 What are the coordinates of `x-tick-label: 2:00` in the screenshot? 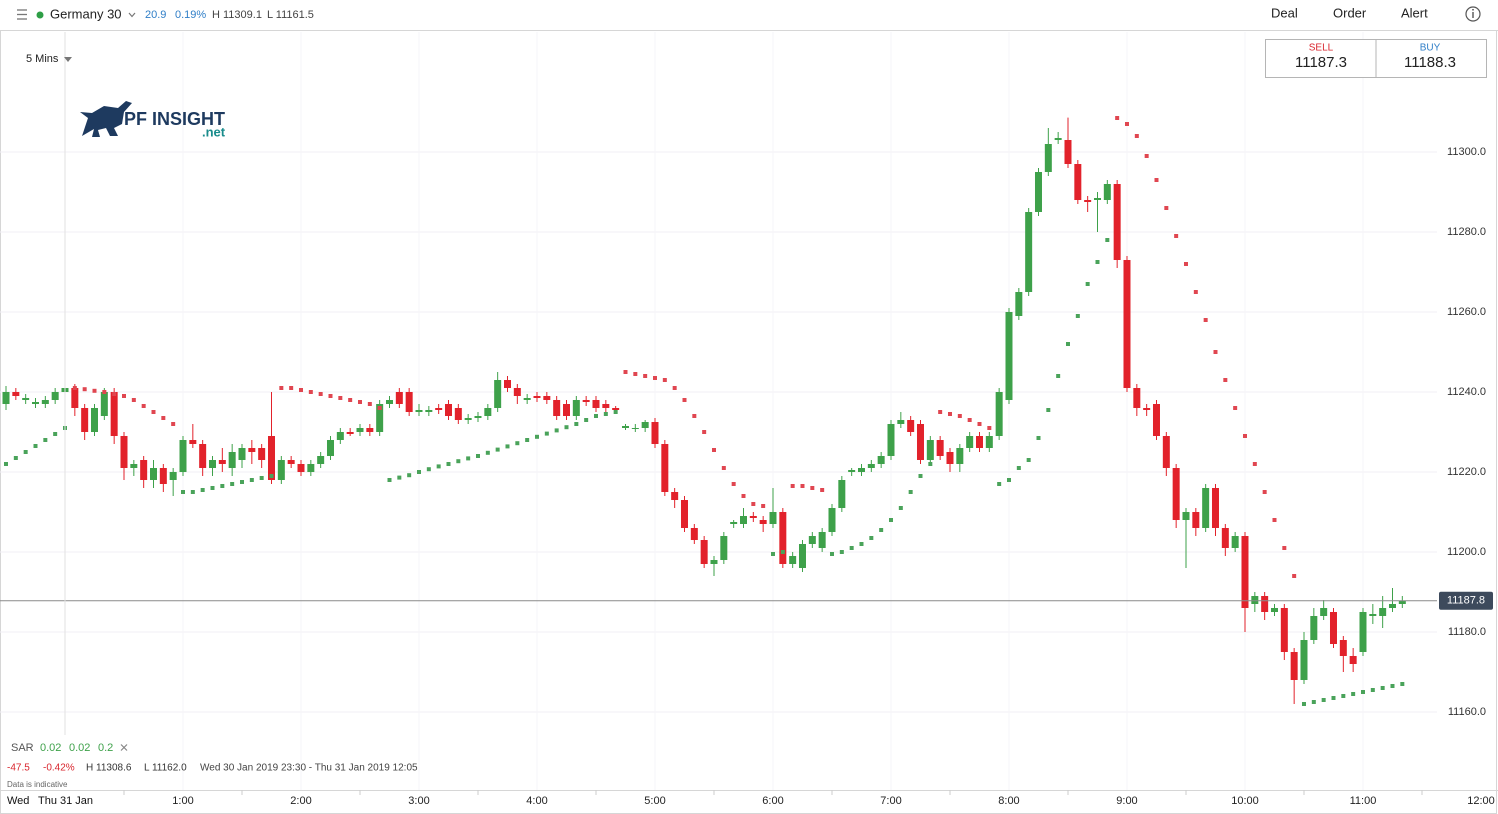 It's located at (300, 801).